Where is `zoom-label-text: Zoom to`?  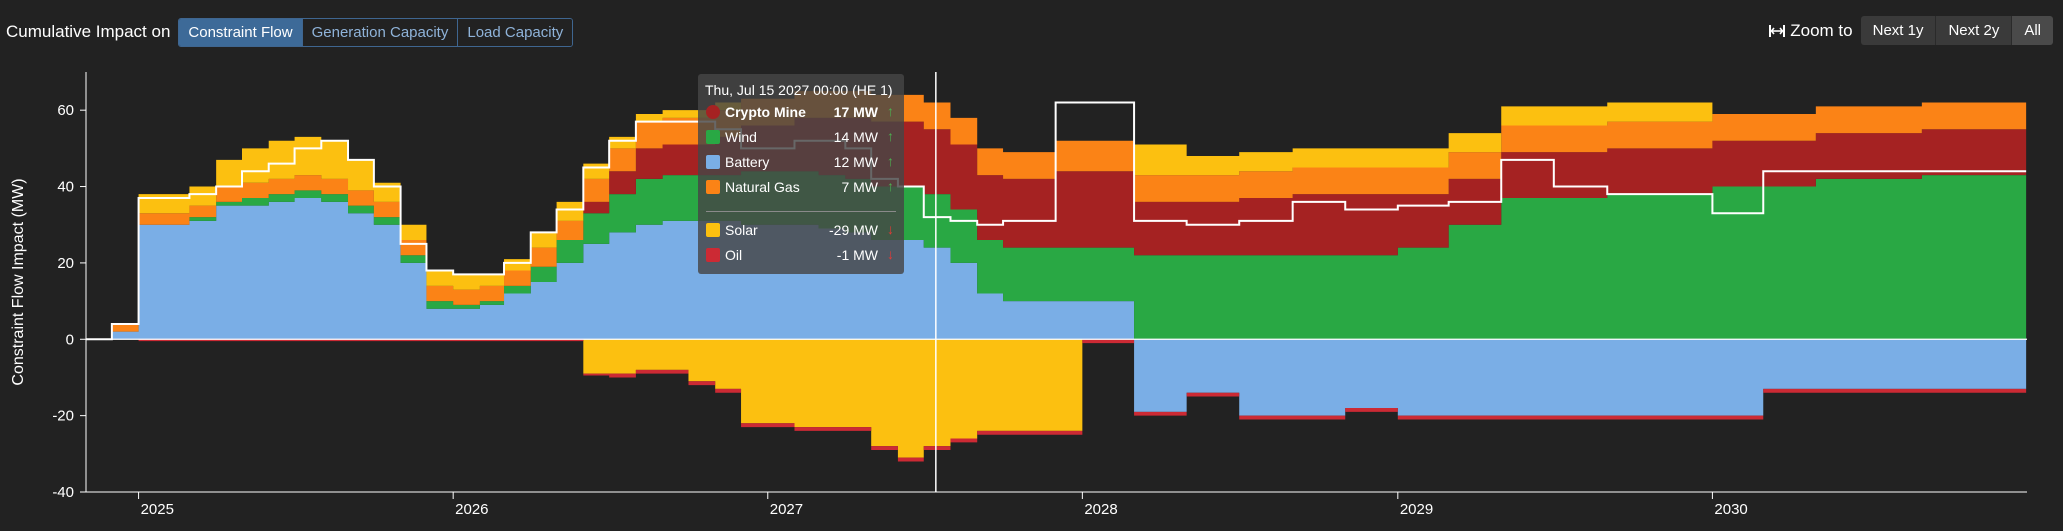 zoom-label-text: Zoom to is located at coordinates (1821, 30).